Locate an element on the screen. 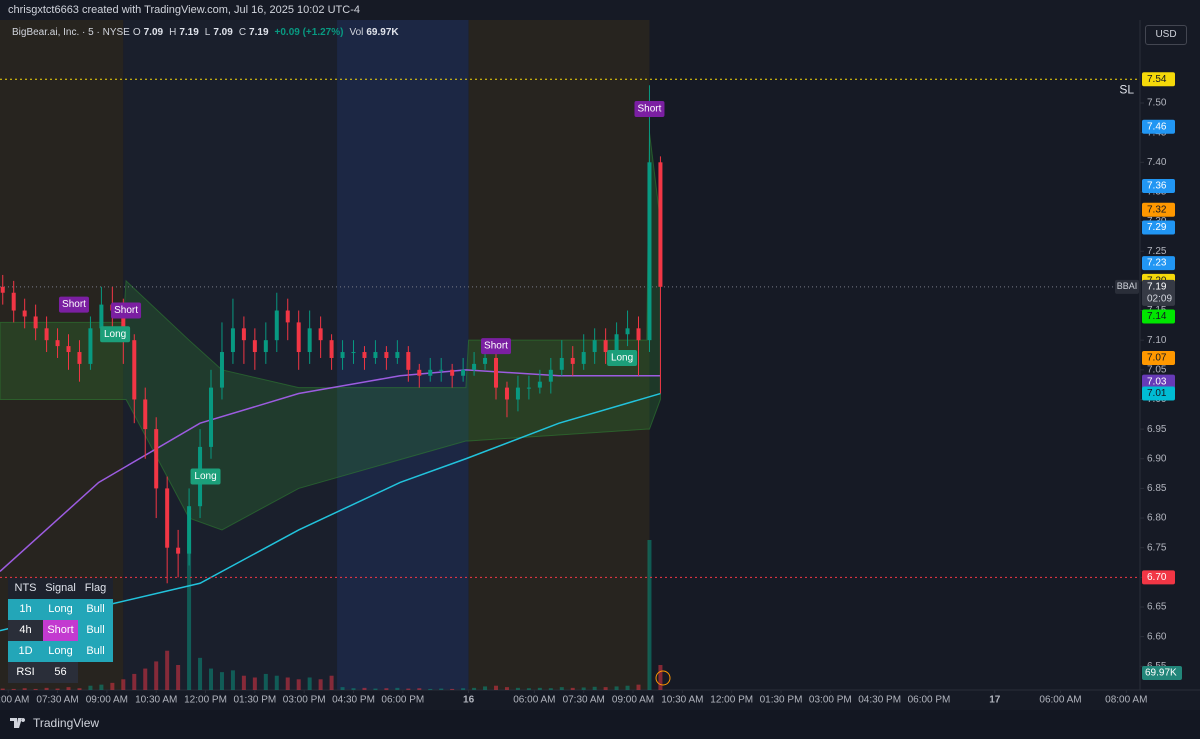  legend-key: O is located at coordinates (136, 32).